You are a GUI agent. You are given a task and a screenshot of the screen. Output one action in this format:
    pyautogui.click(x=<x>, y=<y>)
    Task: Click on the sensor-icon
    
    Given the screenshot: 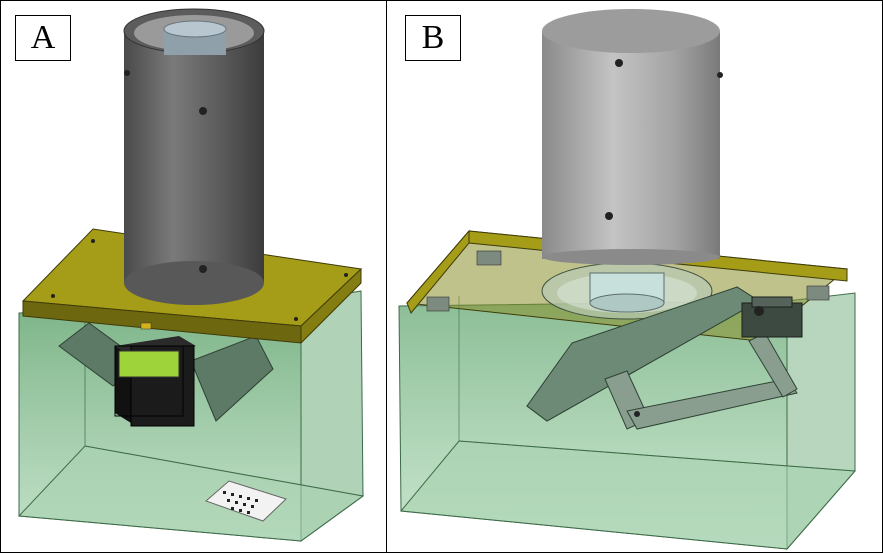 What is the action you would take?
    pyautogui.click(x=246, y=501)
    